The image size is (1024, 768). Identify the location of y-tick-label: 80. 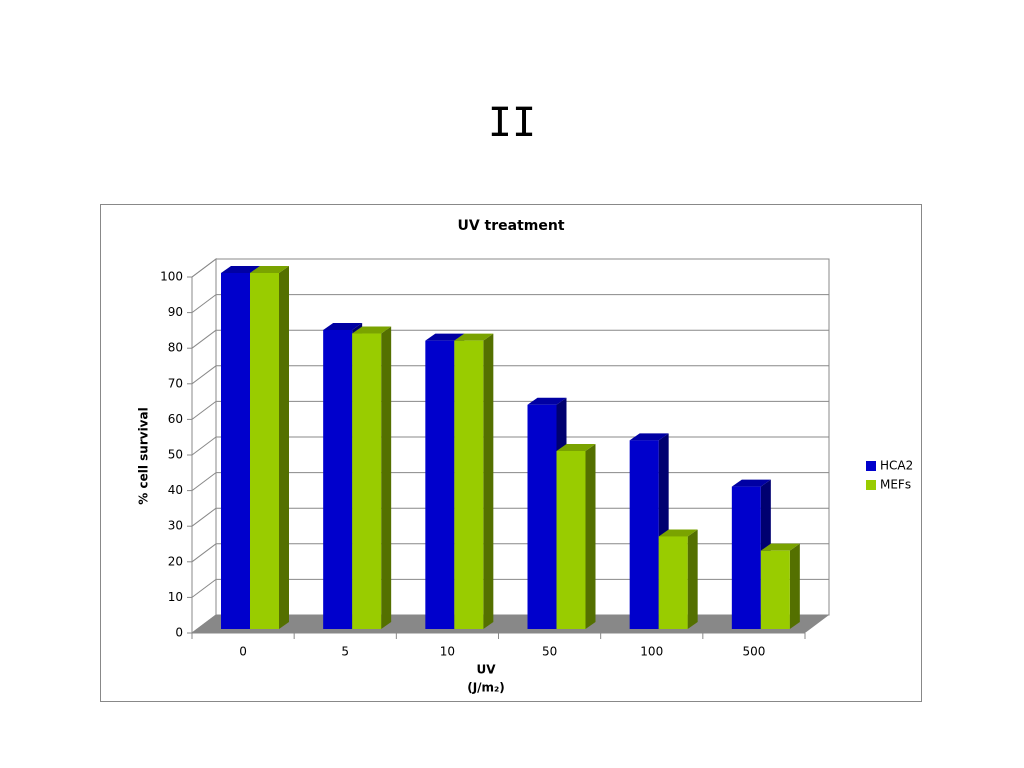
(175, 348).